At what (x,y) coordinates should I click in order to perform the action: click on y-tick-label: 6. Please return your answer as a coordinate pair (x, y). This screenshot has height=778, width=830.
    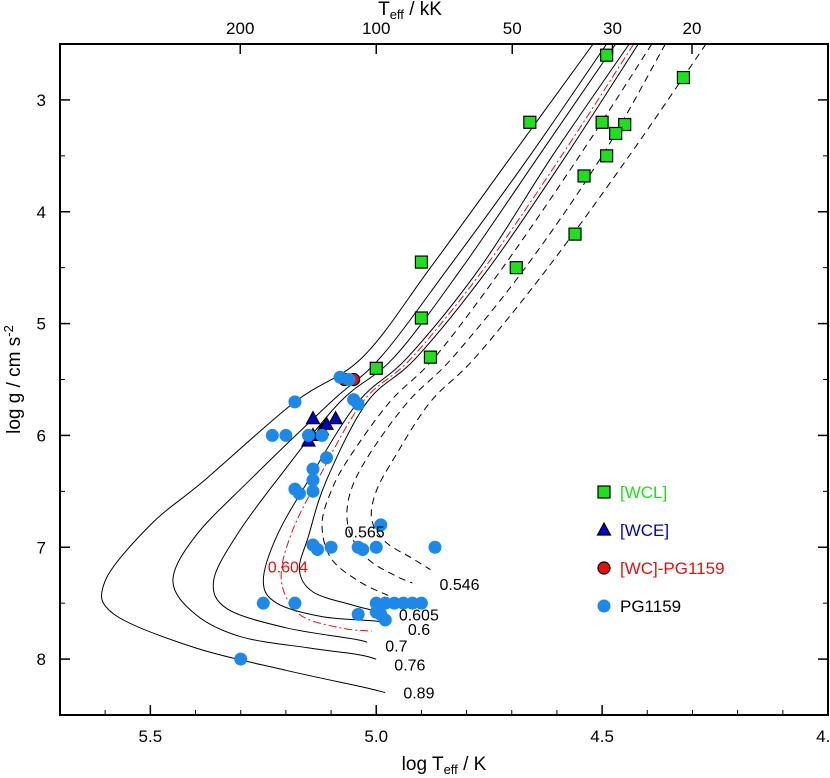
    Looking at the image, I should click on (41, 435).